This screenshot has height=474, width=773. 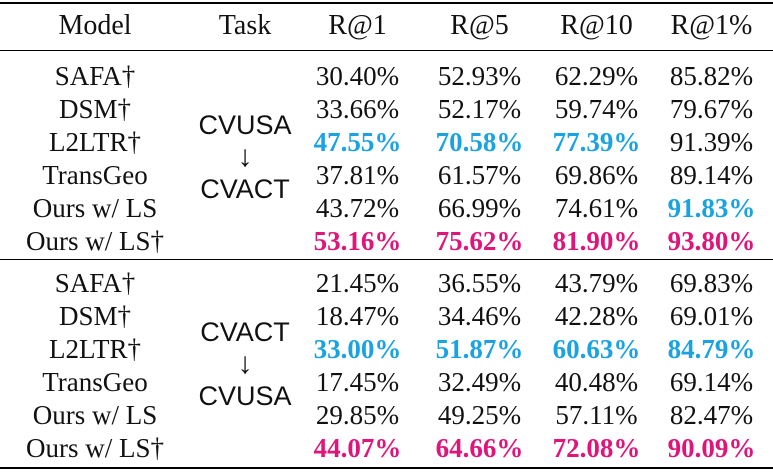 What do you see at coordinates (596, 382) in the screenshot?
I see `r10-value: 40.48%` at bounding box center [596, 382].